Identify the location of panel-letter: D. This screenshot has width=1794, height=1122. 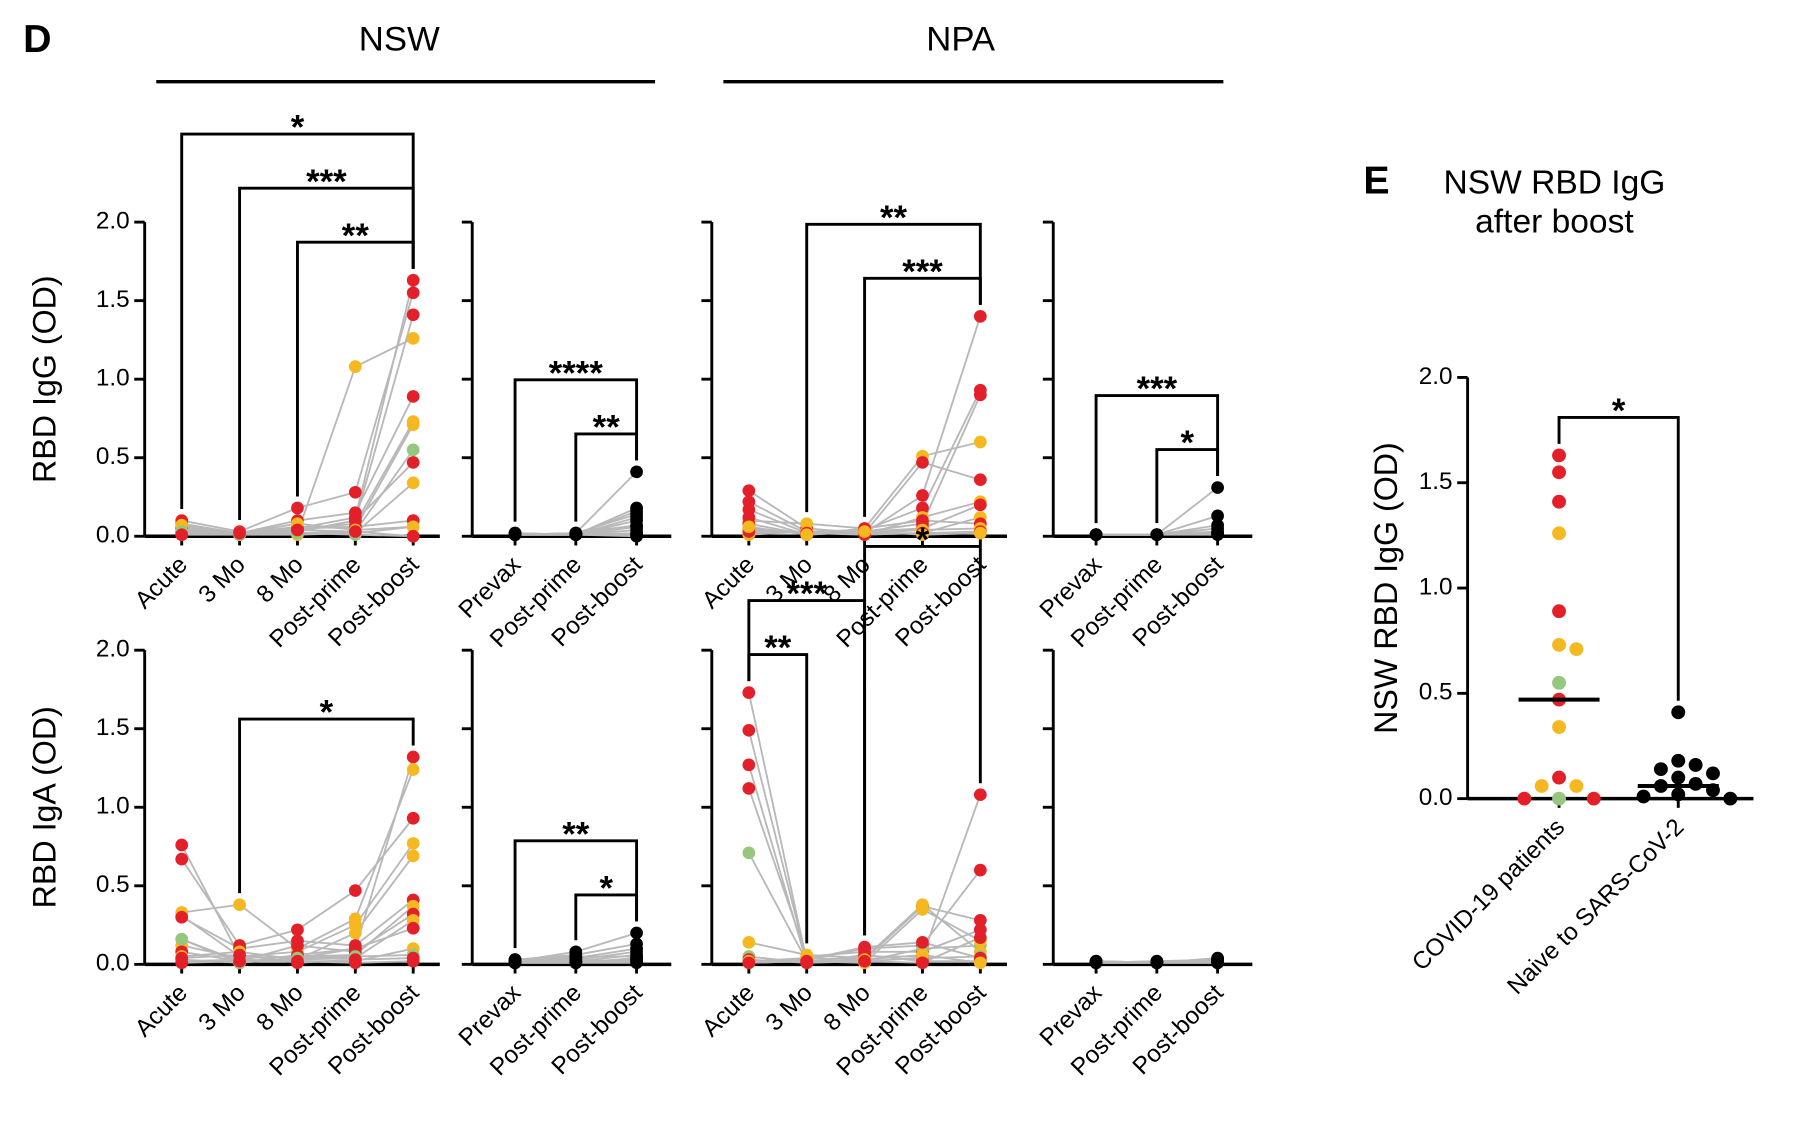
(37, 39).